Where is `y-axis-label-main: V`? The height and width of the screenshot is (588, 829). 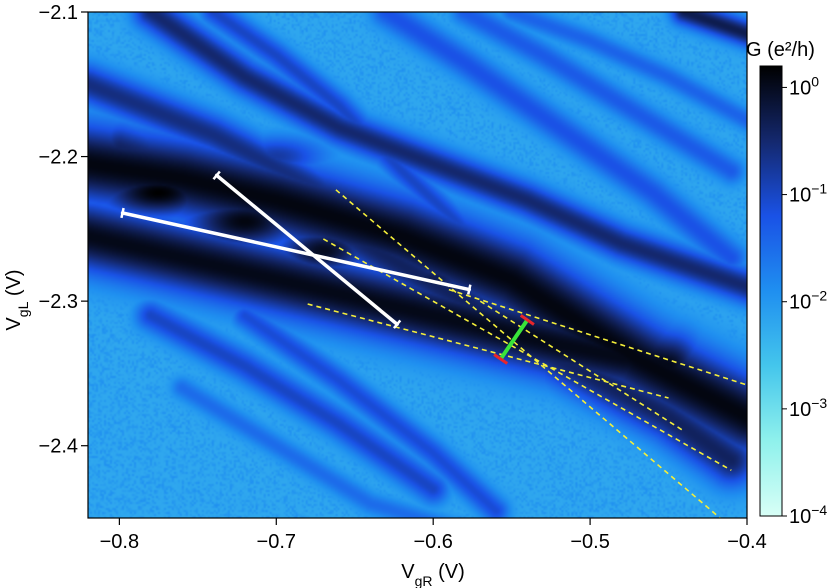 y-axis-label-main: V is located at coordinates (14, 324).